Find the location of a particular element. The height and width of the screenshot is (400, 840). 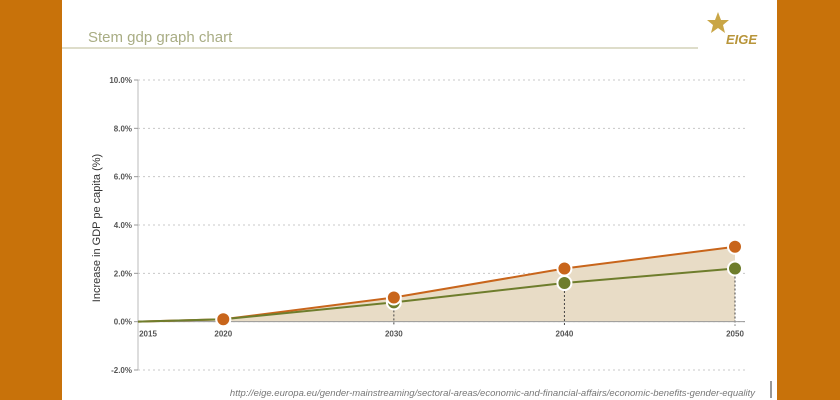

y-tick-label: 10.0% is located at coordinates (120, 80).